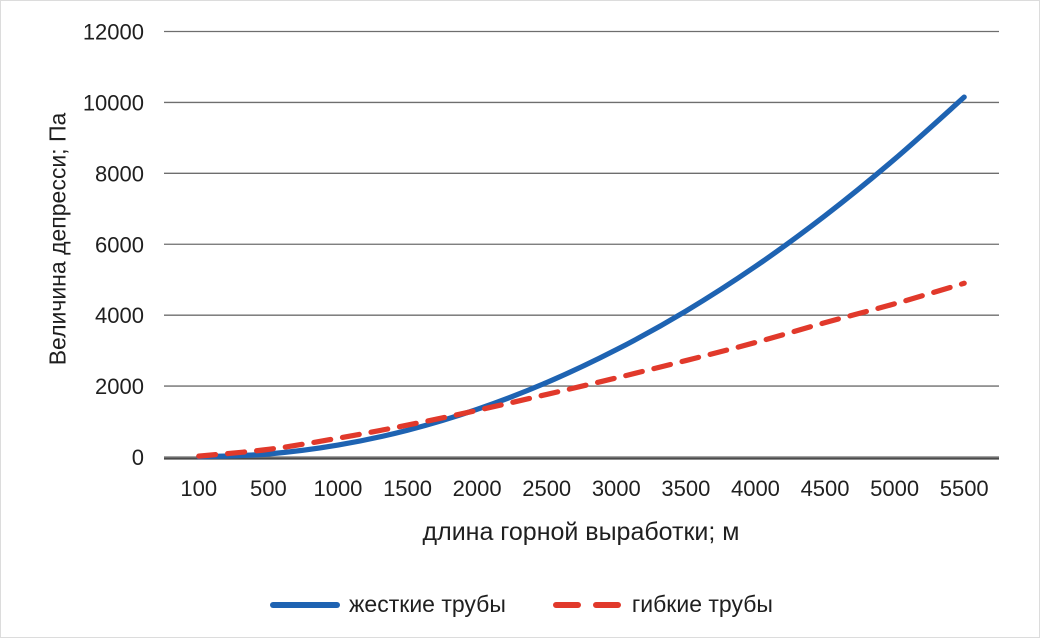  I want to click on x-tick-label: 4500, so click(825, 488).